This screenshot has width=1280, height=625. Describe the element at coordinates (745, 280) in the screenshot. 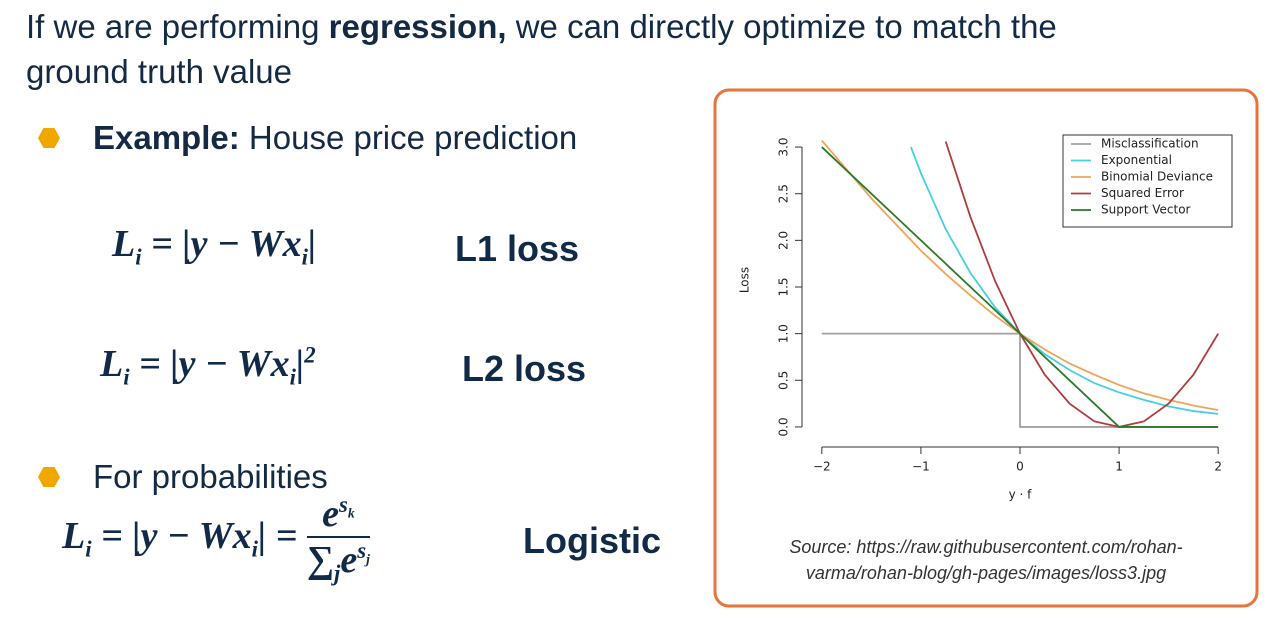

I see `y-axis-title: Loss` at that location.